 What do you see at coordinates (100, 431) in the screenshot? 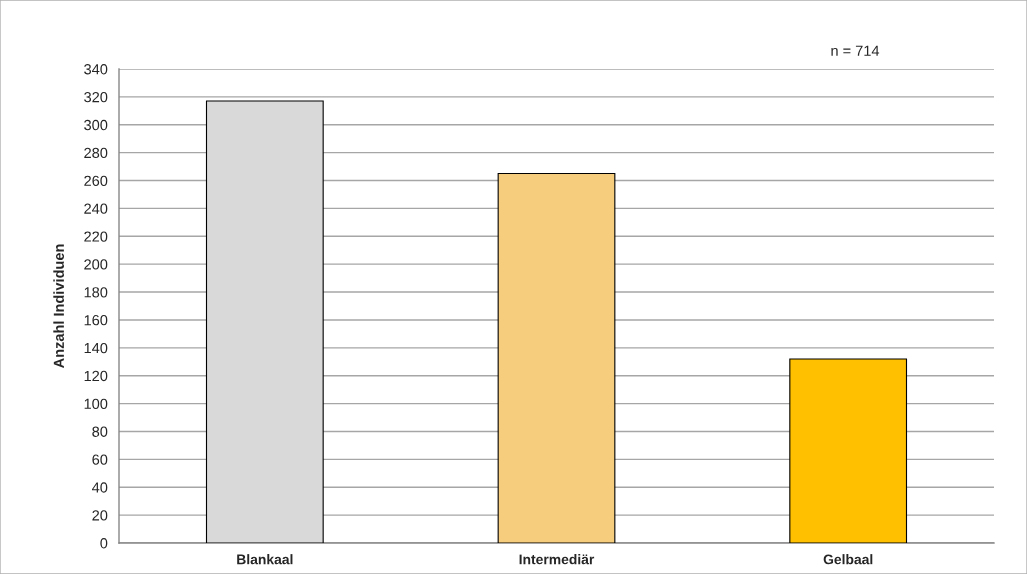
I see `y-tick-label: 80` at bounding box center [100, 431].